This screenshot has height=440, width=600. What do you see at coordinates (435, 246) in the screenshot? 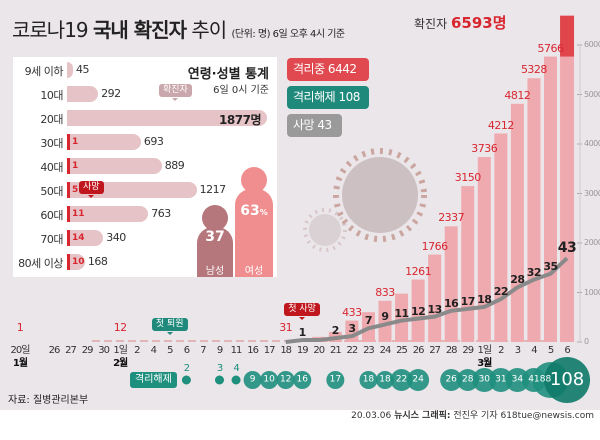
I see `confirmed-label: 1766` at bounding box center [435, 246].